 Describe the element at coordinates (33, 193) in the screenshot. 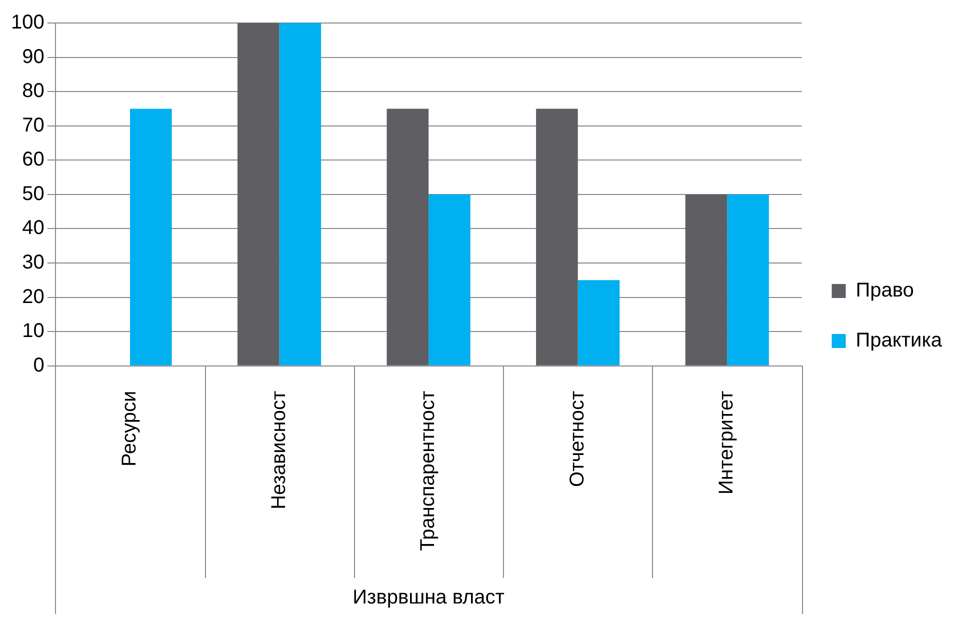

I see `y-tick-label: 50` at that location.